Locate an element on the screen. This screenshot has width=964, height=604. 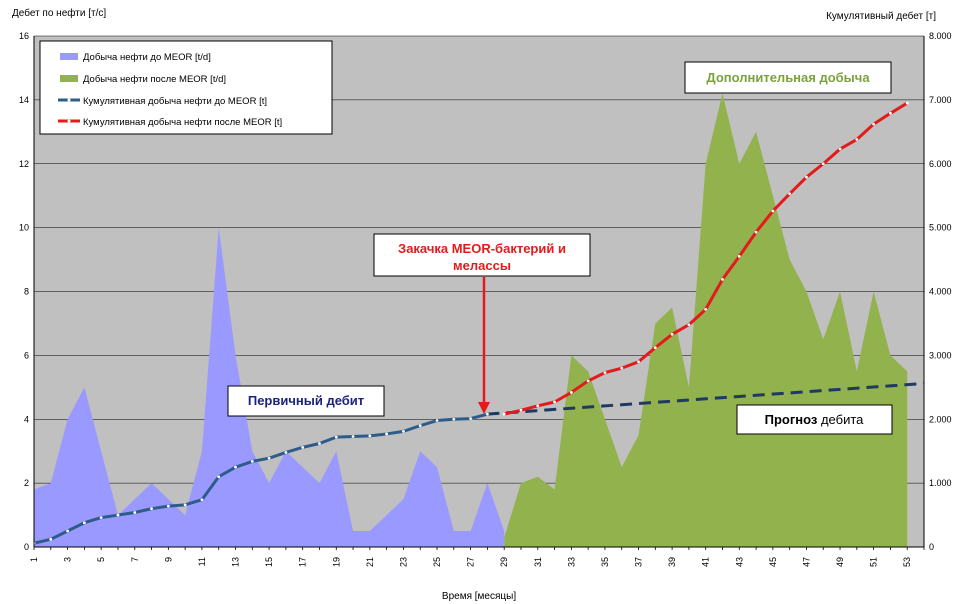
x-tick-label: 39 is located at coordinates (672, 562).